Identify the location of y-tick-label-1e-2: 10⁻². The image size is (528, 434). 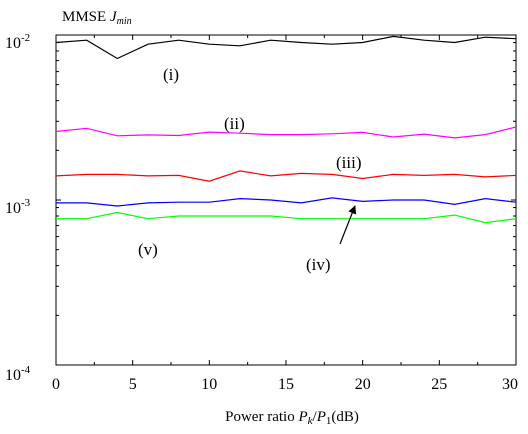
(17, 42).